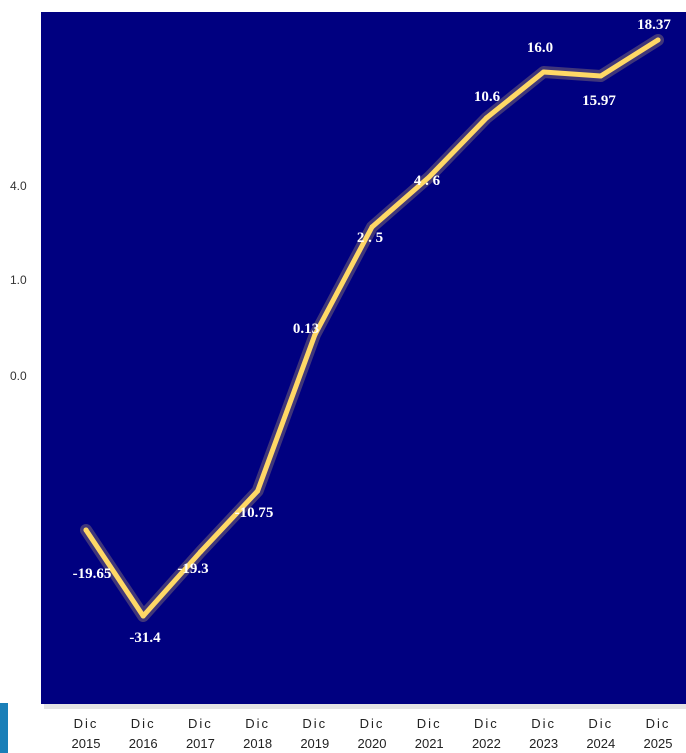  What do you see at coordinates (365, 706) in the screenshot?
I see `plot-bottom-shadow` at bounding box center [365, 706].